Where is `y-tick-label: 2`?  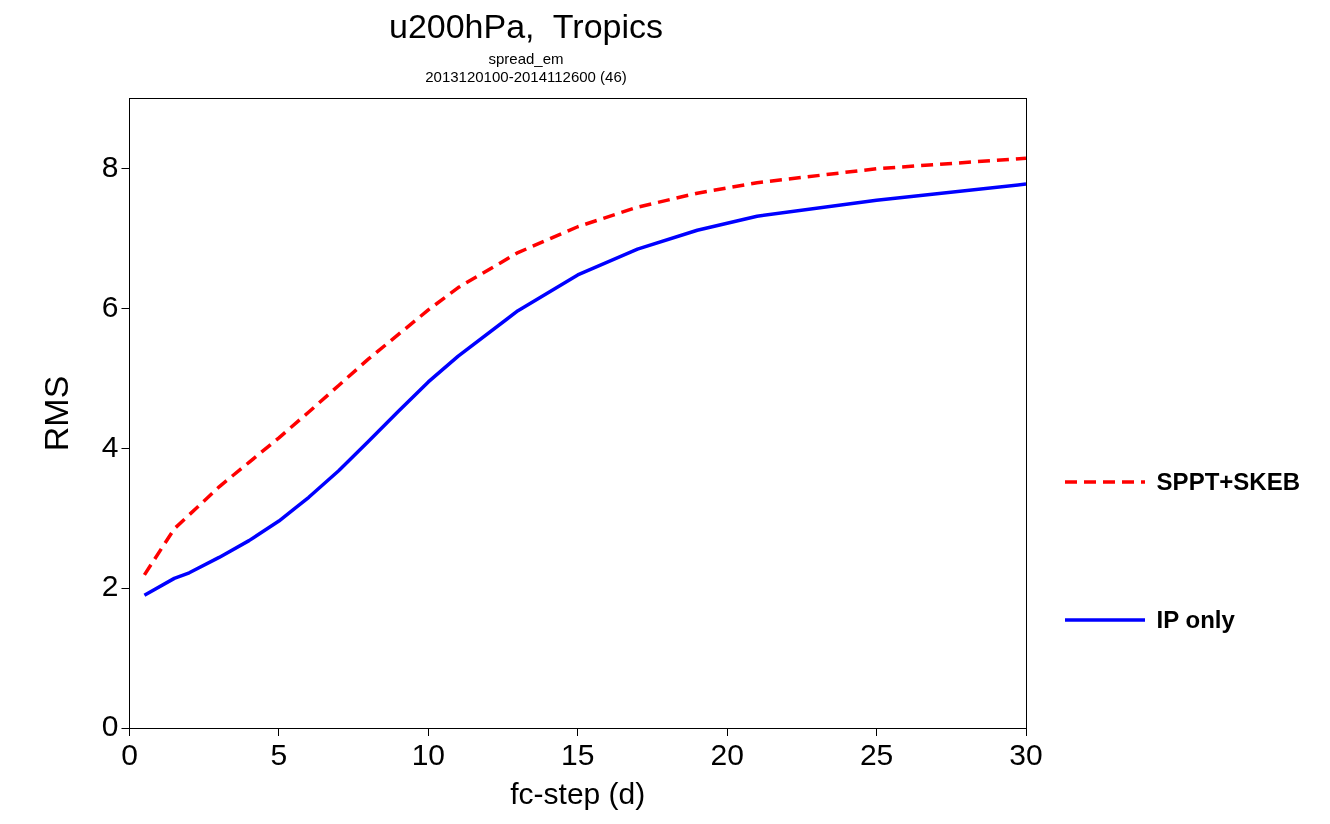
y-tick-label: 2 is located at coordinates (110, 586).